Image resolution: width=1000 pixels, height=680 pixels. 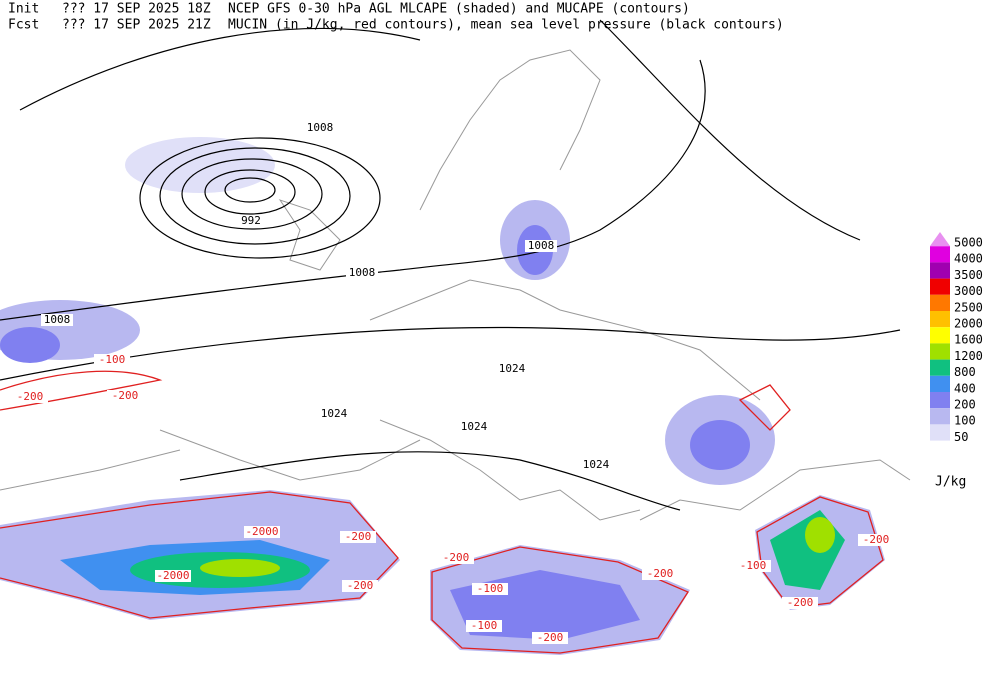 I want to click on legend-arrow, so click(x=940, y=239).